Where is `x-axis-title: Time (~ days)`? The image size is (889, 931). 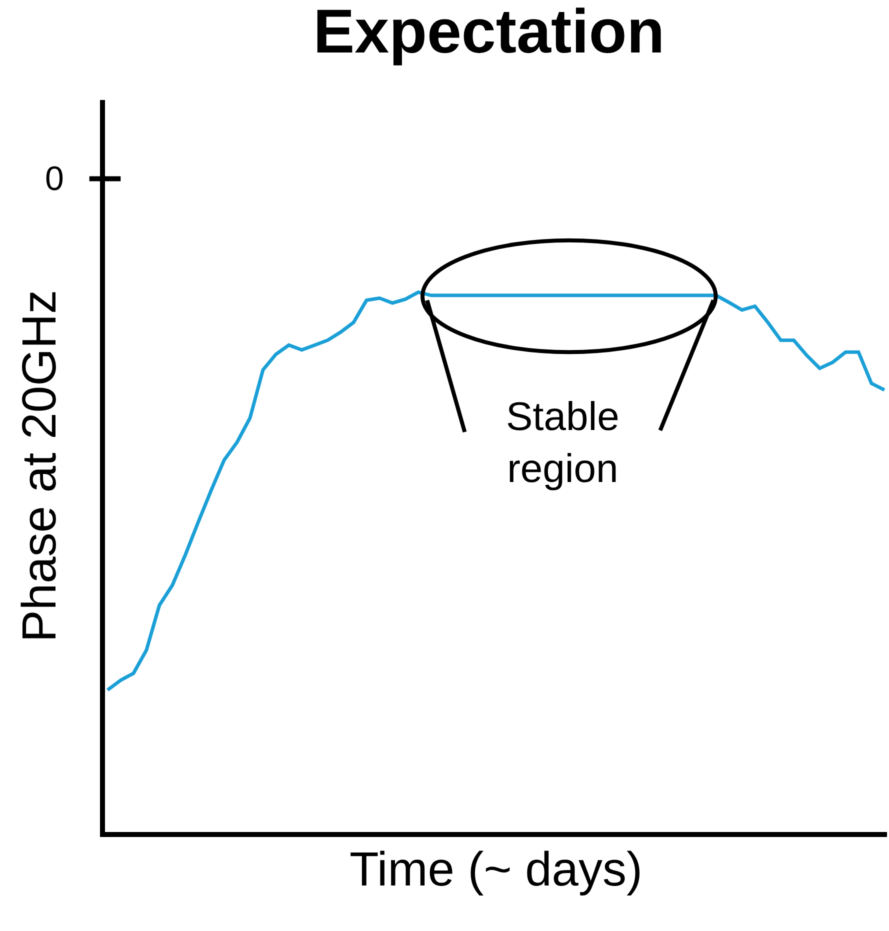
x-axis-title: Time (~ days) is located at coordinates (496, 870).